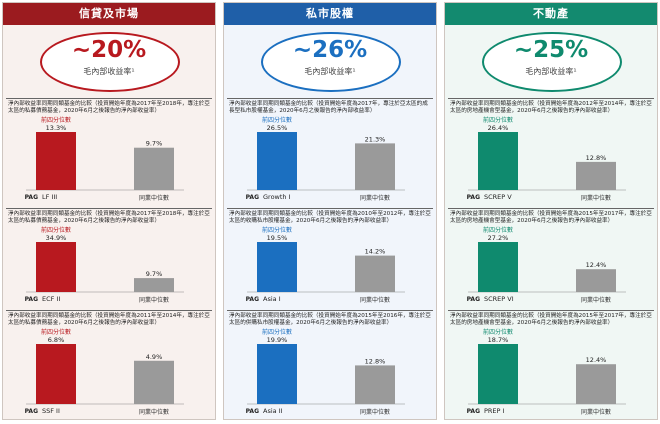 The width and height of the screenshot is (660, 424). What do you see at coordinates (104, 265) in the screenshot?
I see `bar-chart: 34.9%前四分位數 9.7% PAG ECF II 同業中位數` at bounding box center [104, 265].